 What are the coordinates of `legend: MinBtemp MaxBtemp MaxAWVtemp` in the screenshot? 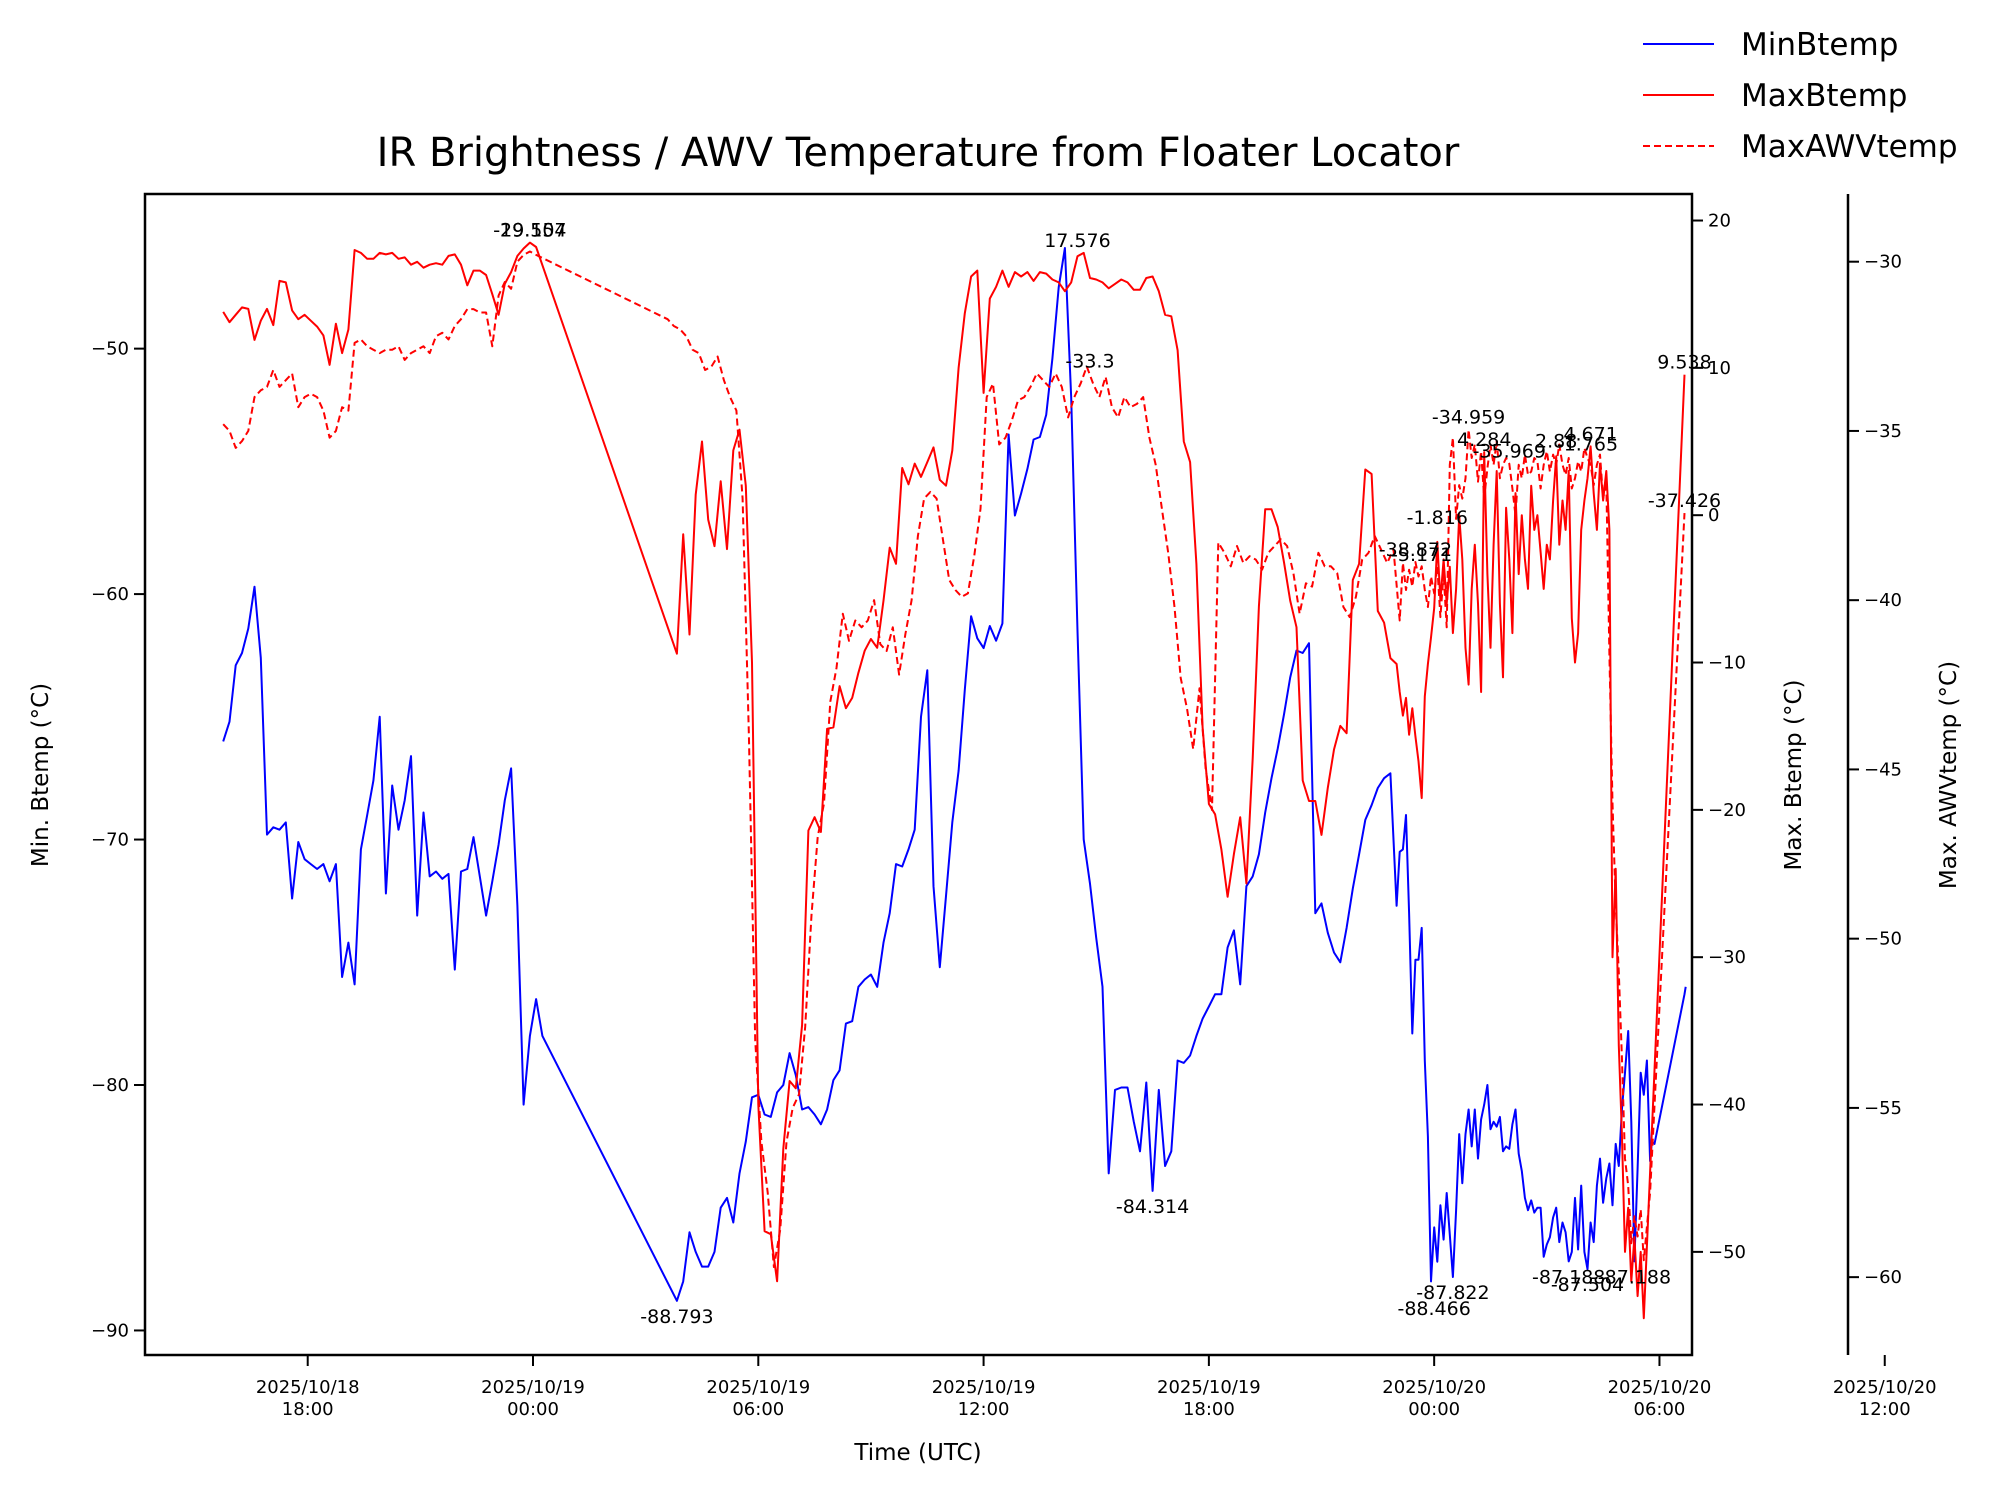 It's located at (1800, 96).